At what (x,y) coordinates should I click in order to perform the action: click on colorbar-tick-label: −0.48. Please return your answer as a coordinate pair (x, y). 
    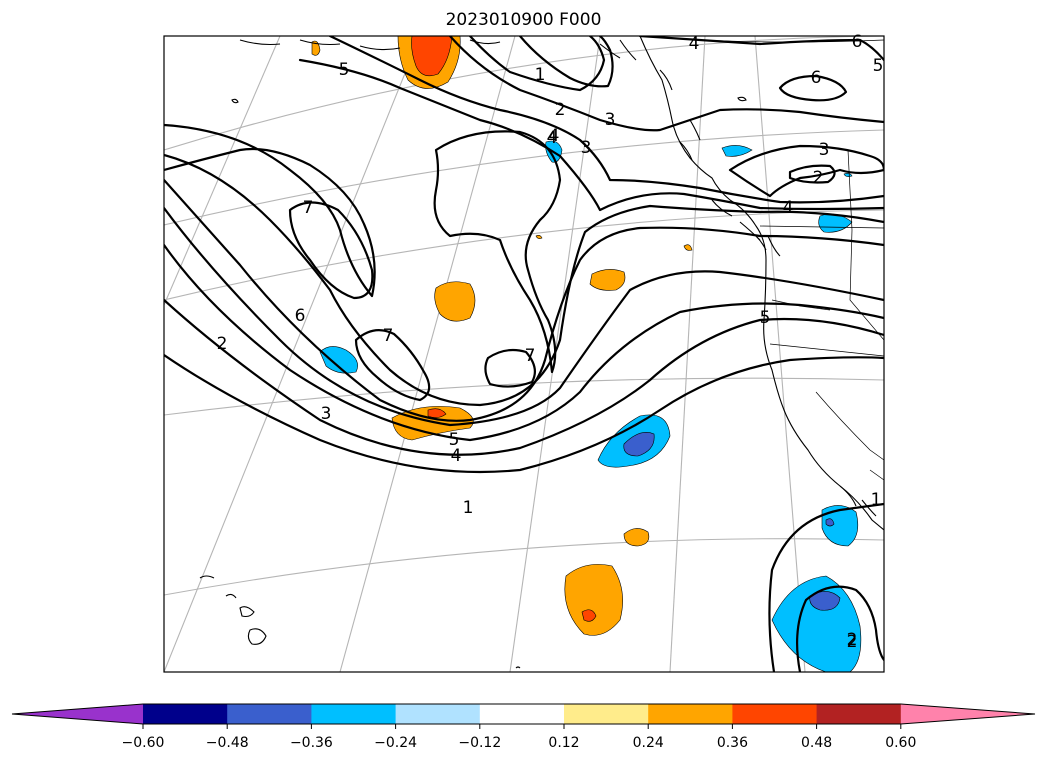
    Looking at the image, I should click on (227, 743).